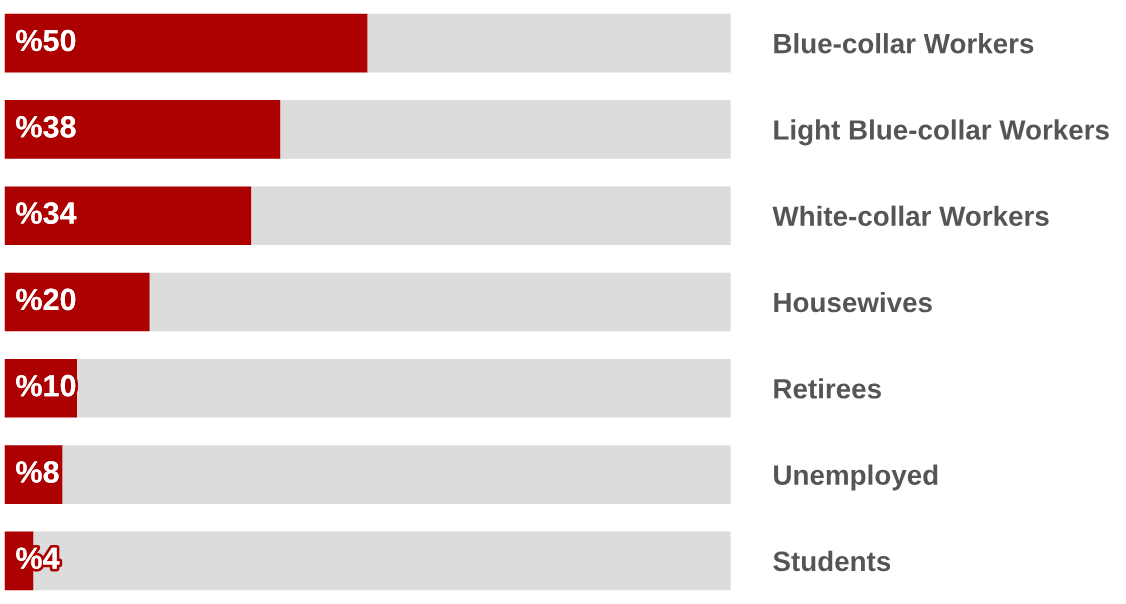  Describe the element at coordinates (46, 385) in the screenshot. I see `data-label: %10` at that location.